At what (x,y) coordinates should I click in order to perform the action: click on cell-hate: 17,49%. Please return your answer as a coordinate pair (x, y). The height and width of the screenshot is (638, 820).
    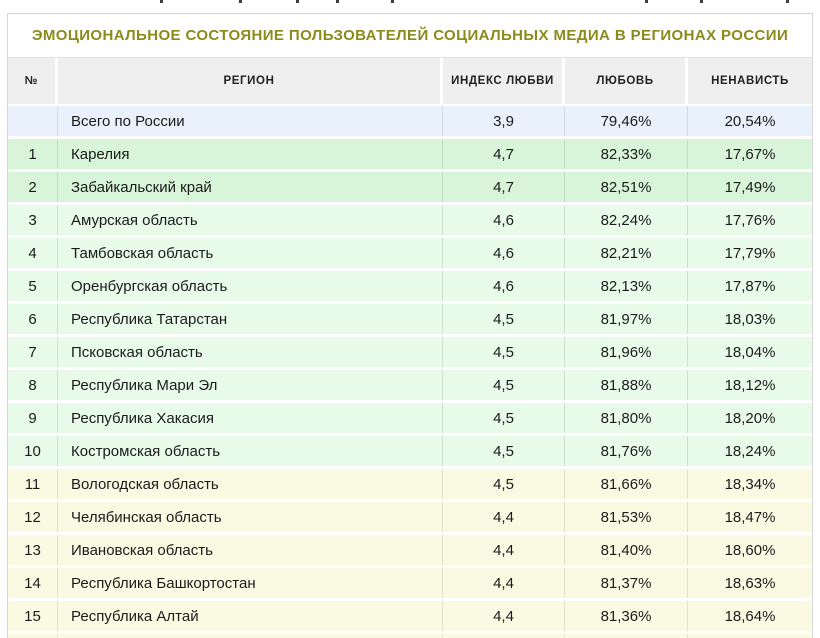
    Looking at the image, I should click on (750, 187).